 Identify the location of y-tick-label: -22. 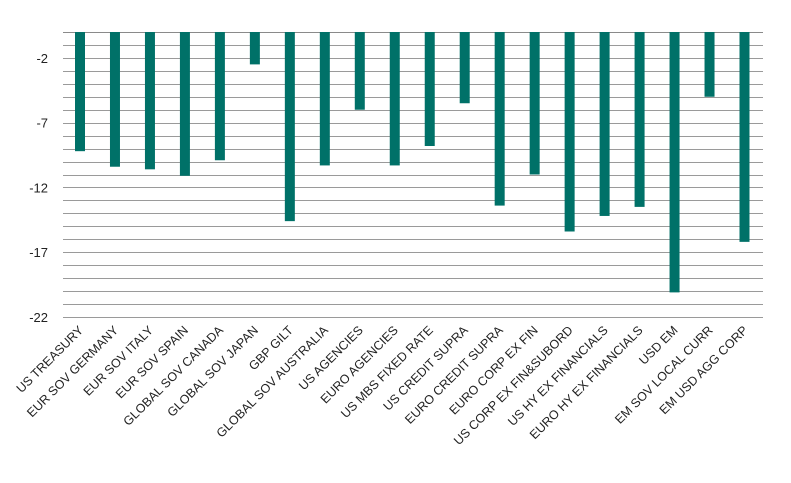
(38, 317).